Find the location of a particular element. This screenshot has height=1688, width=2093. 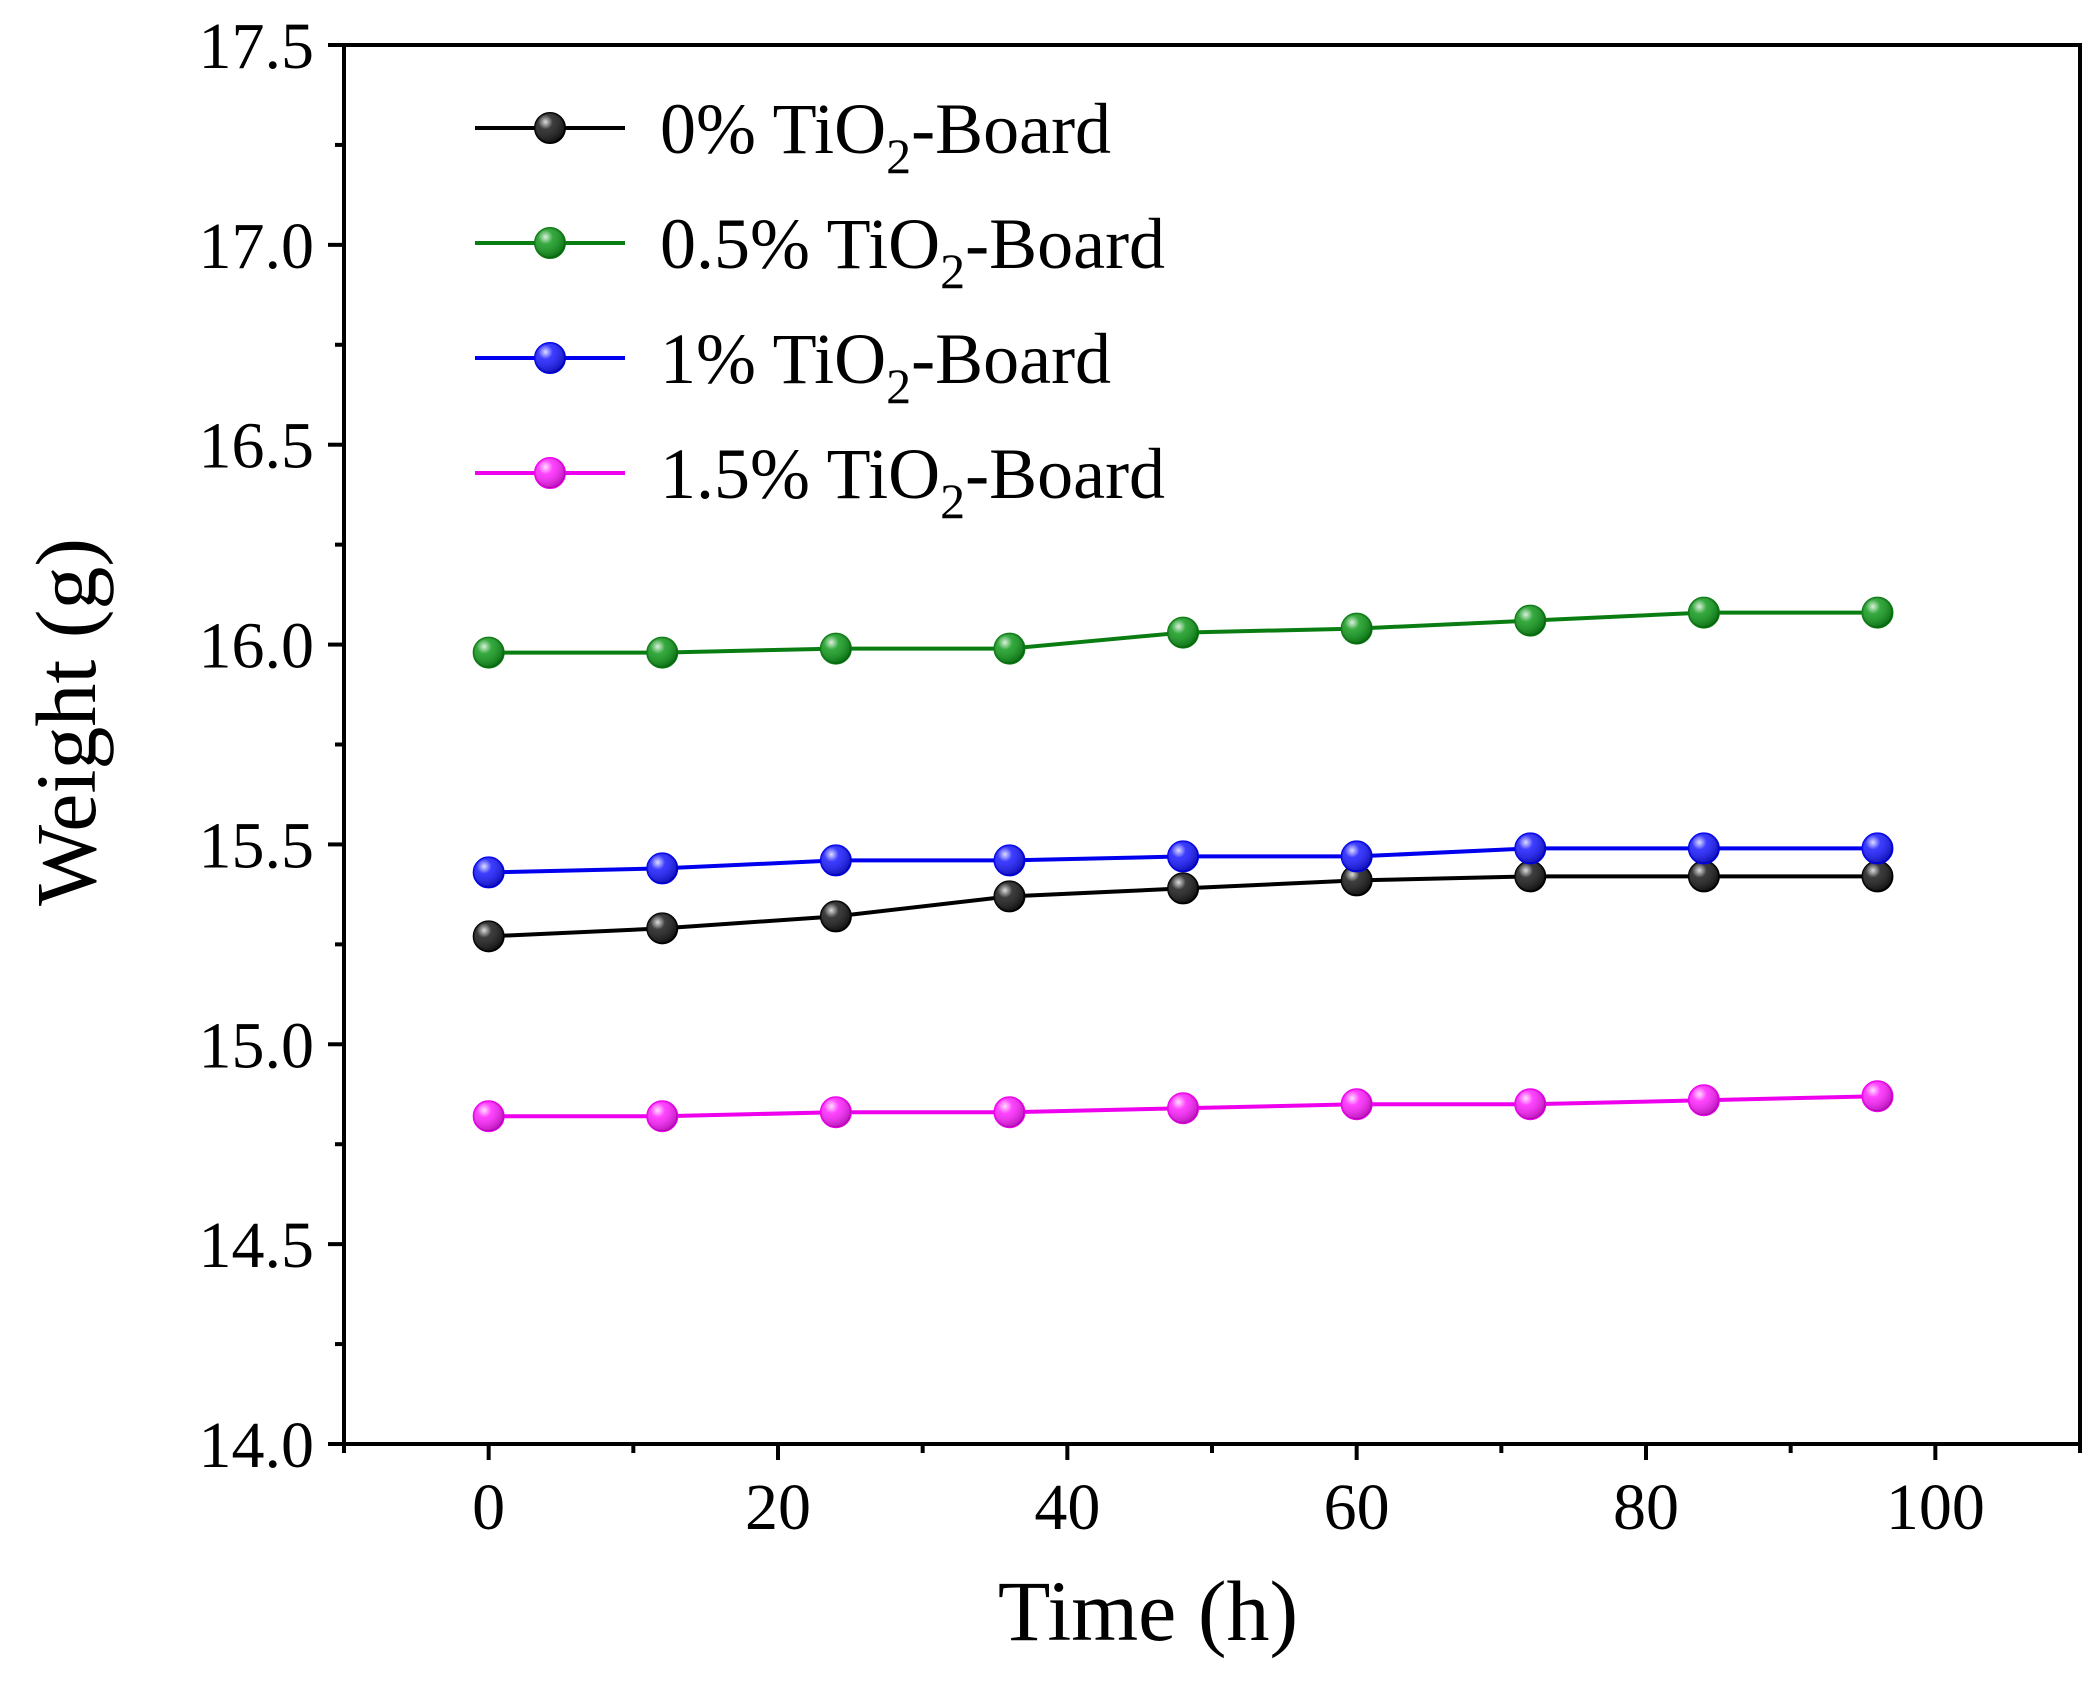

y-tick-label: 14.0 is located at coordinates (257, 1445).